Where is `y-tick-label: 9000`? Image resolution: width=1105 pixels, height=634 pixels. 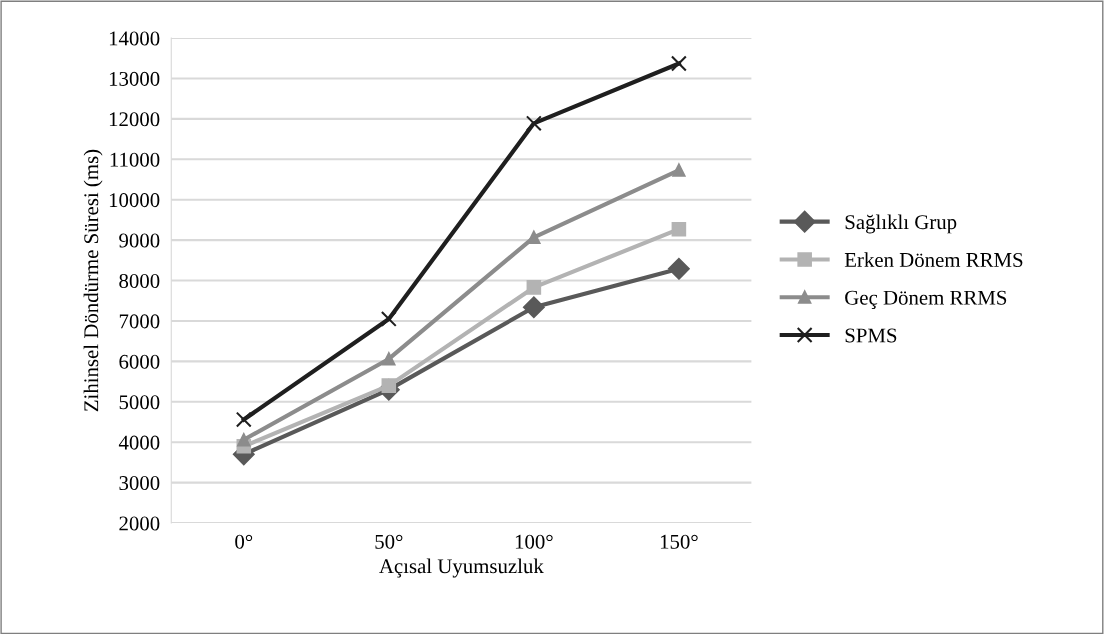
y-tick-label: 9000 is located at coordinates (139, 240).